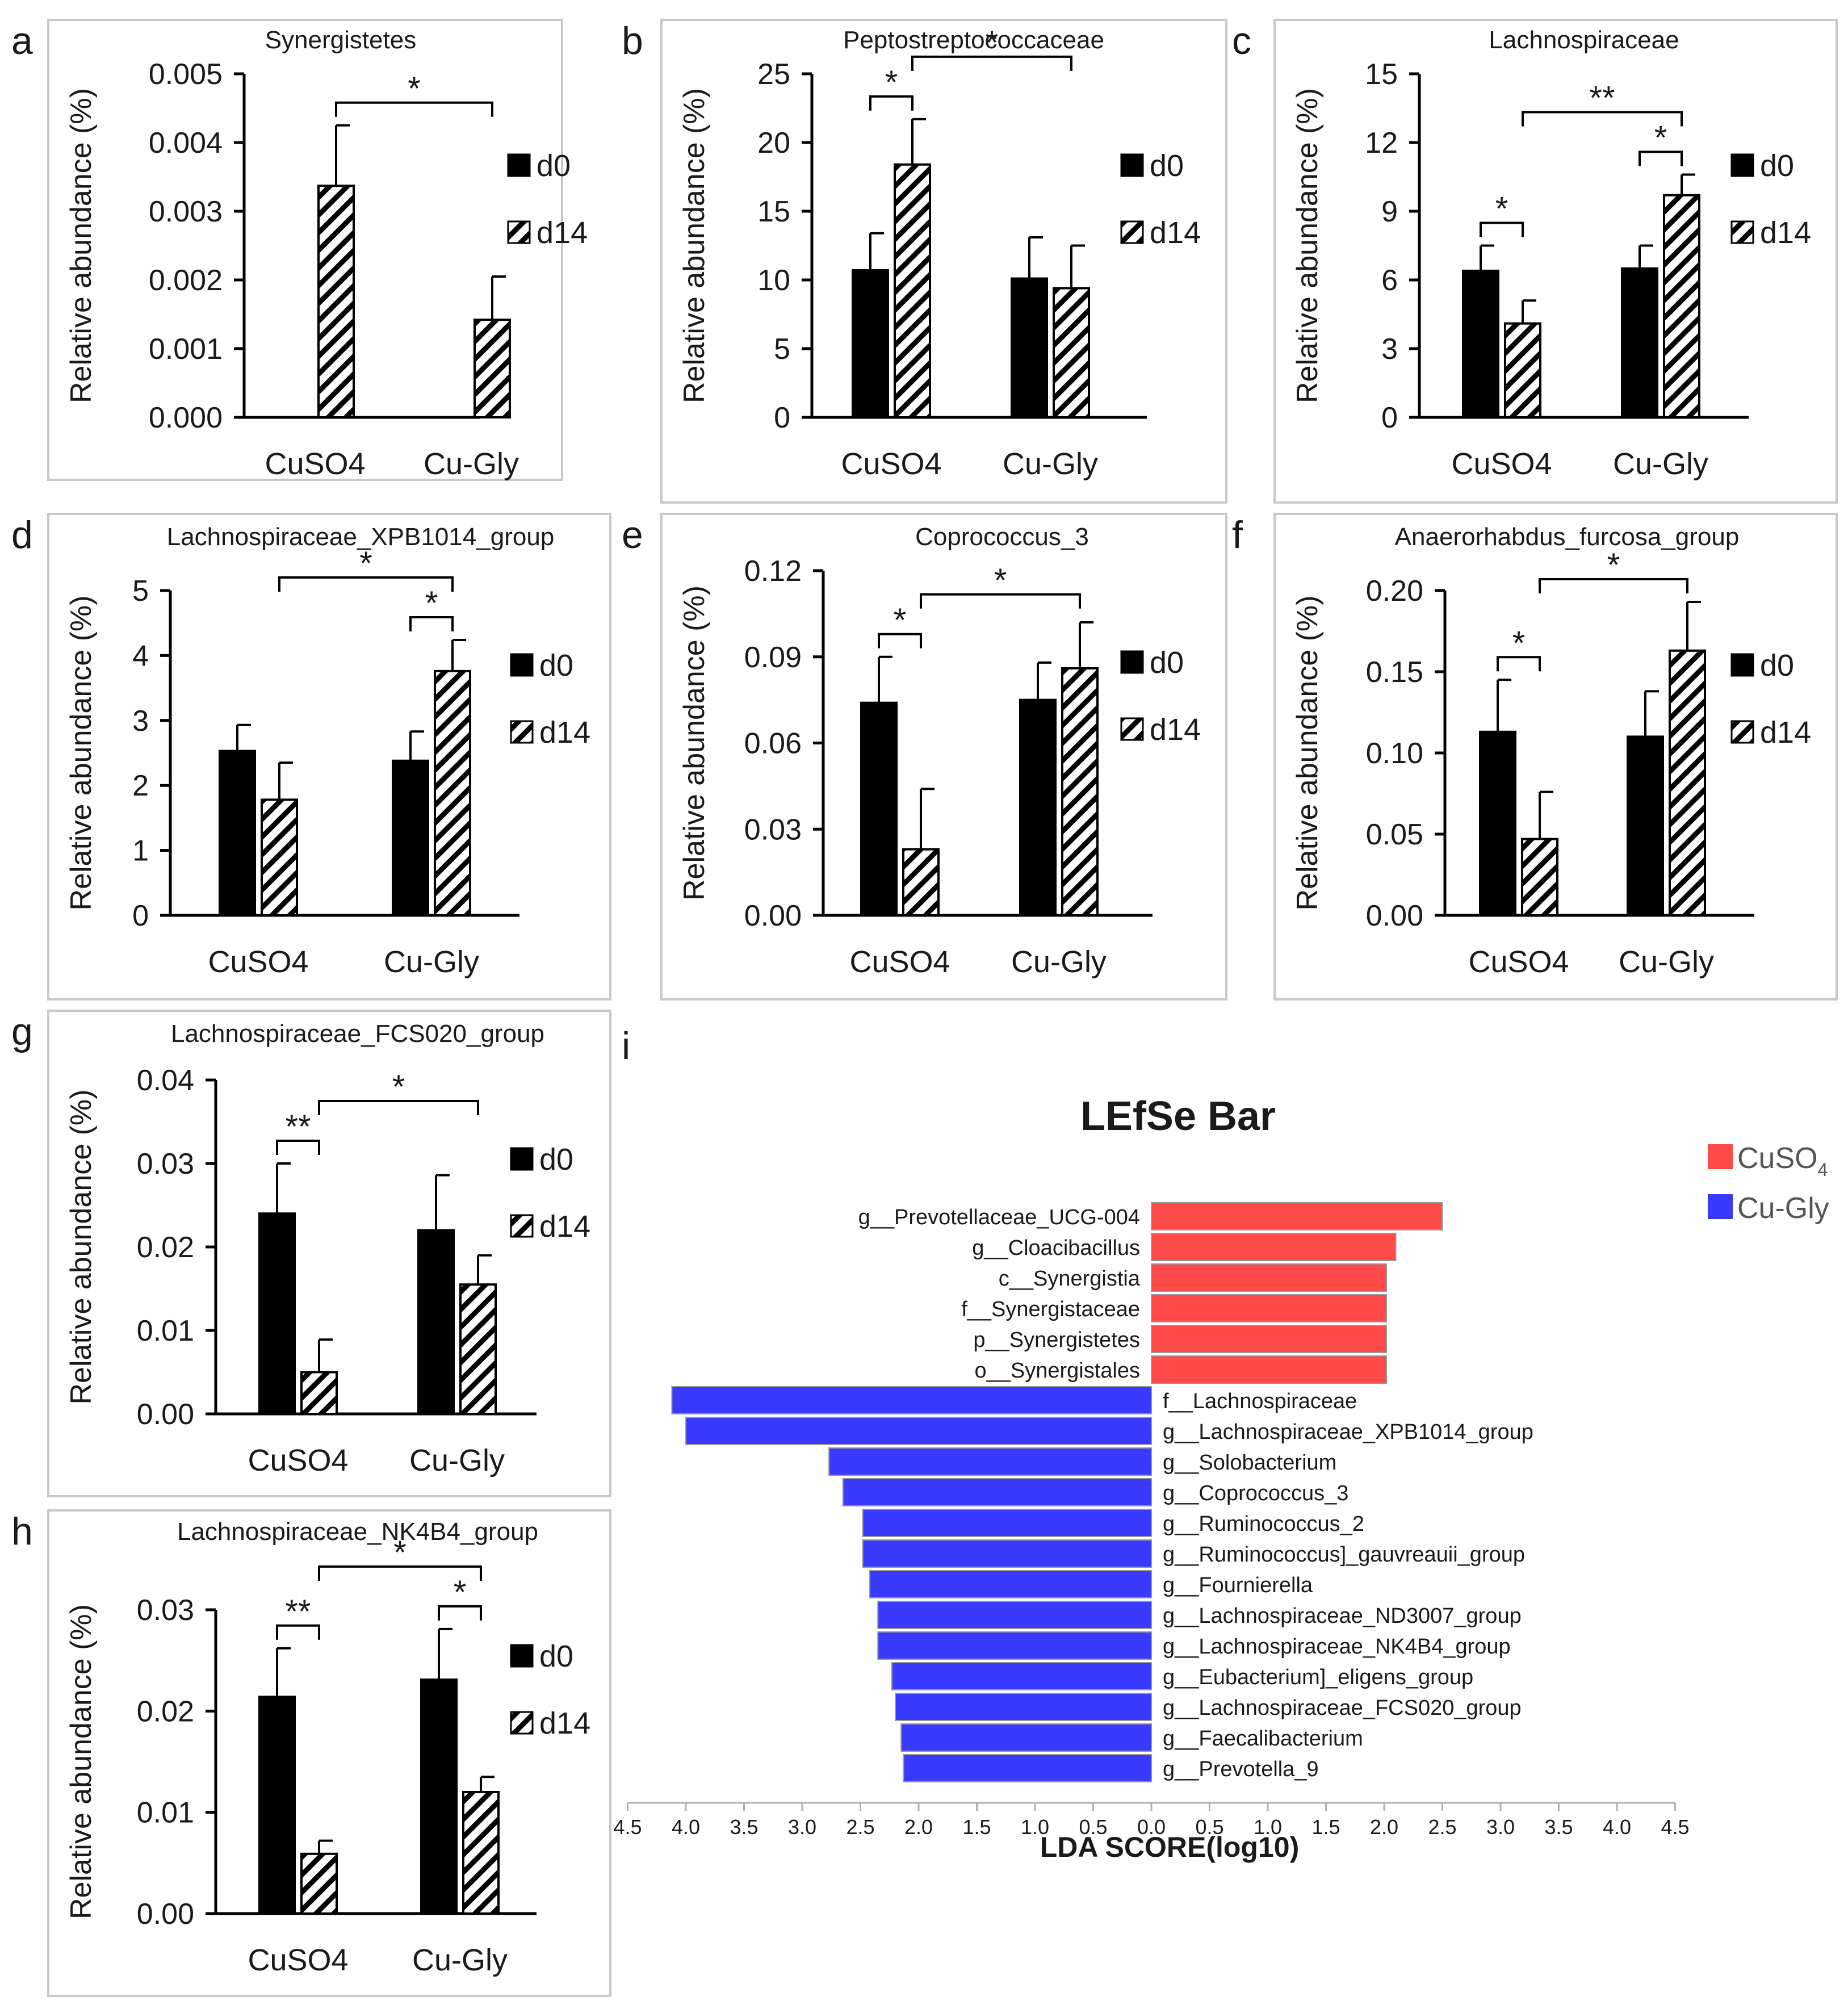 The image size is (1848, 2005). I want to click on lefse-bar-label: g__Coprococcus_3, so click(1255, 1493).